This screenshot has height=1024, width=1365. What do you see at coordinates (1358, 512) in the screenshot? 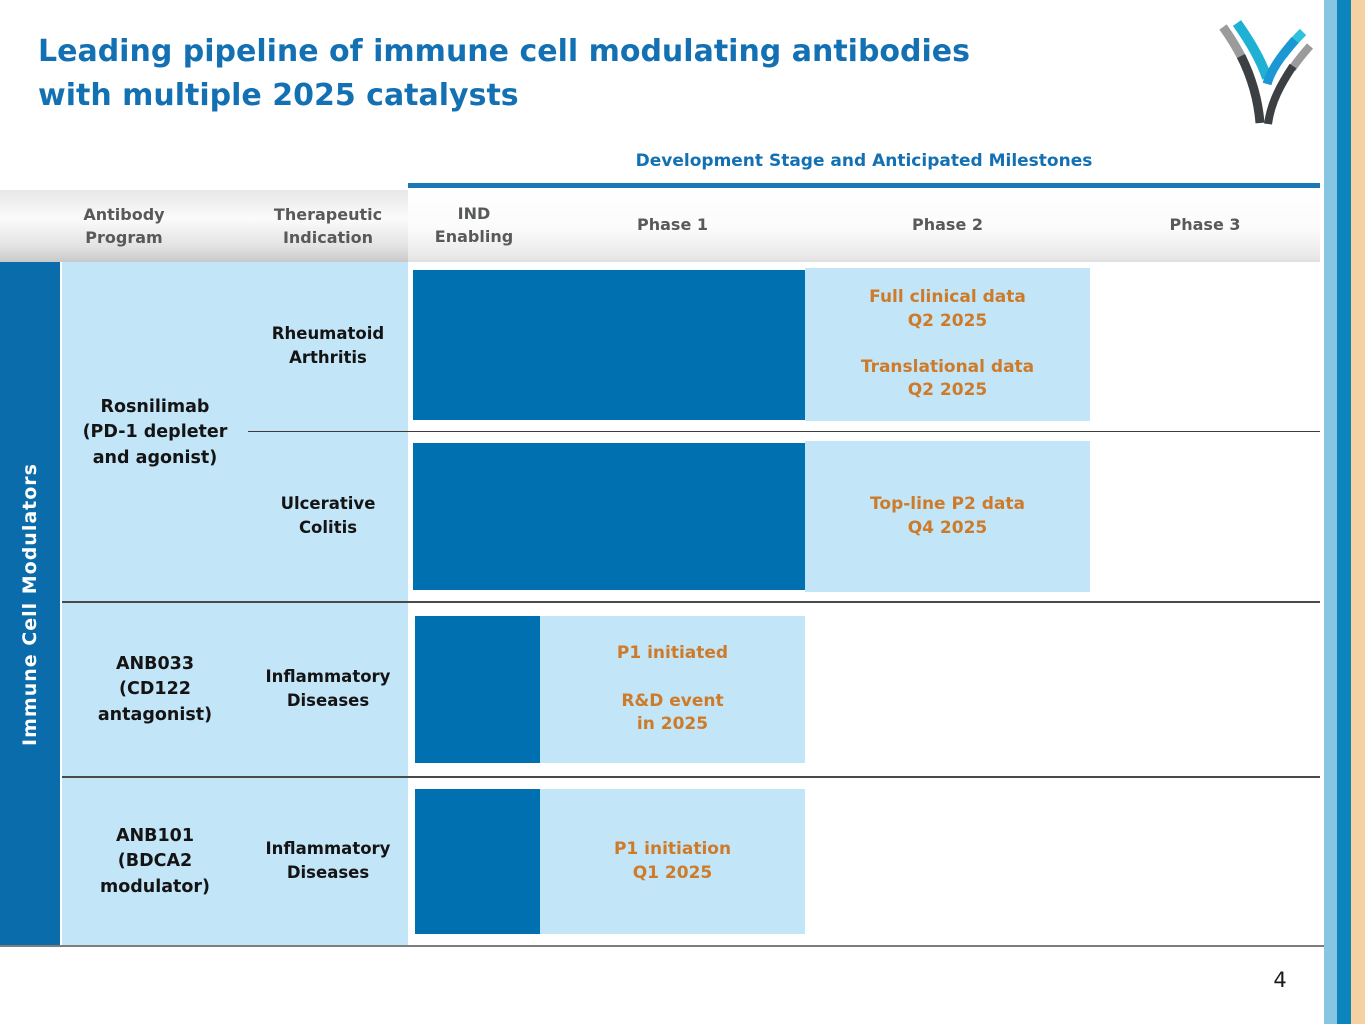
I see `edge-stripe-peach` at bounding box center [1358, 512].